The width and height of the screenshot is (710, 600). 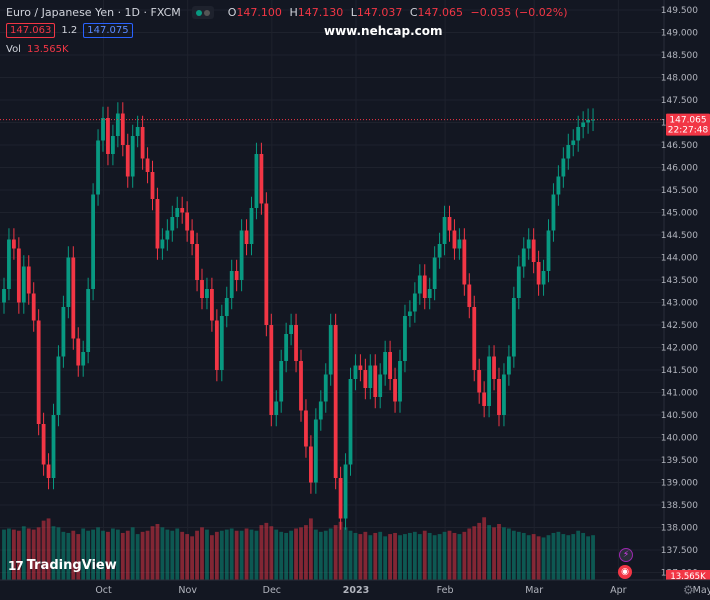 I want to click on dots-icon, so click(x=203, y=12).